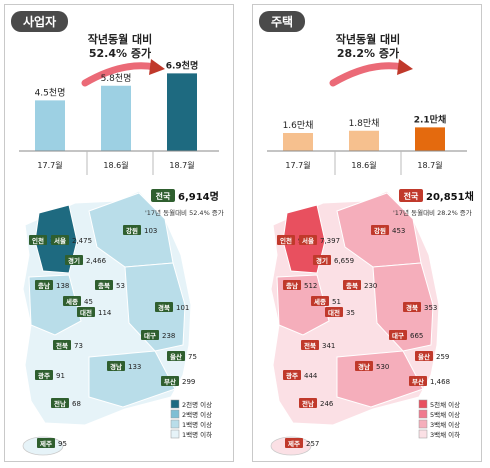  What do you see at coordinates (134, 367) in the screenshot?
I see `region-value: 133` at bounding box center [134, 367].